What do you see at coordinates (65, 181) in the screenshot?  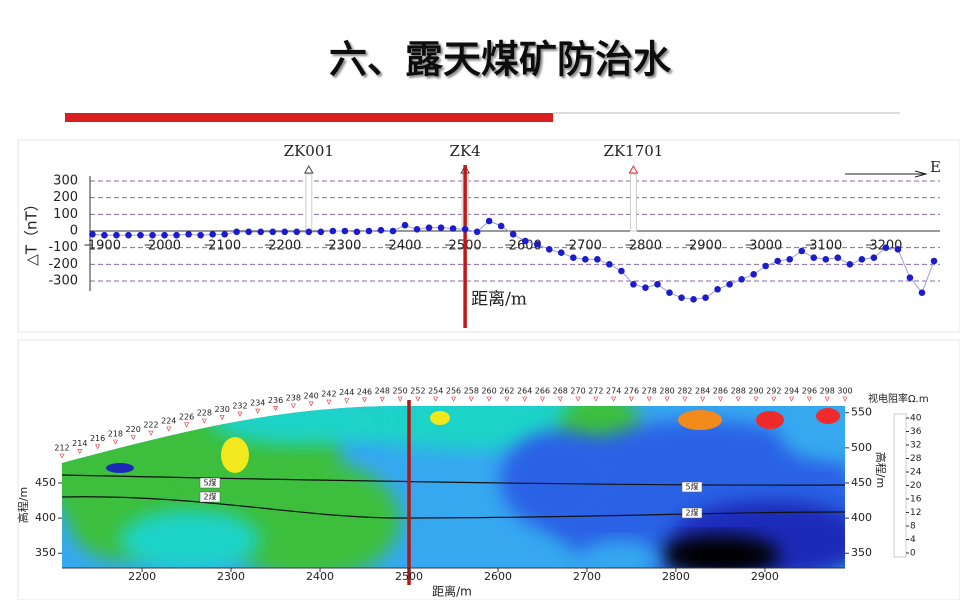 I see `y-tick-label: 300` at bounding box center [65, 181].